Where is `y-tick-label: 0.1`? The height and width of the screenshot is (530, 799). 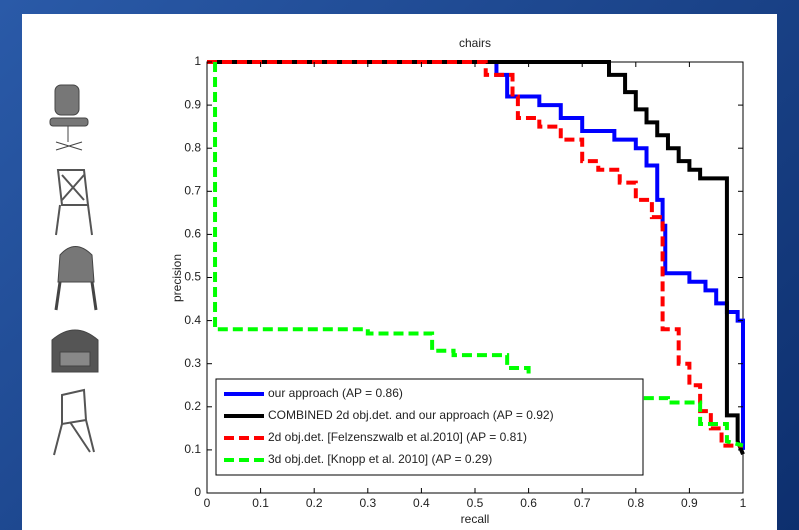
y-tick-label: 0.1 is located at coordinates (192, 449).